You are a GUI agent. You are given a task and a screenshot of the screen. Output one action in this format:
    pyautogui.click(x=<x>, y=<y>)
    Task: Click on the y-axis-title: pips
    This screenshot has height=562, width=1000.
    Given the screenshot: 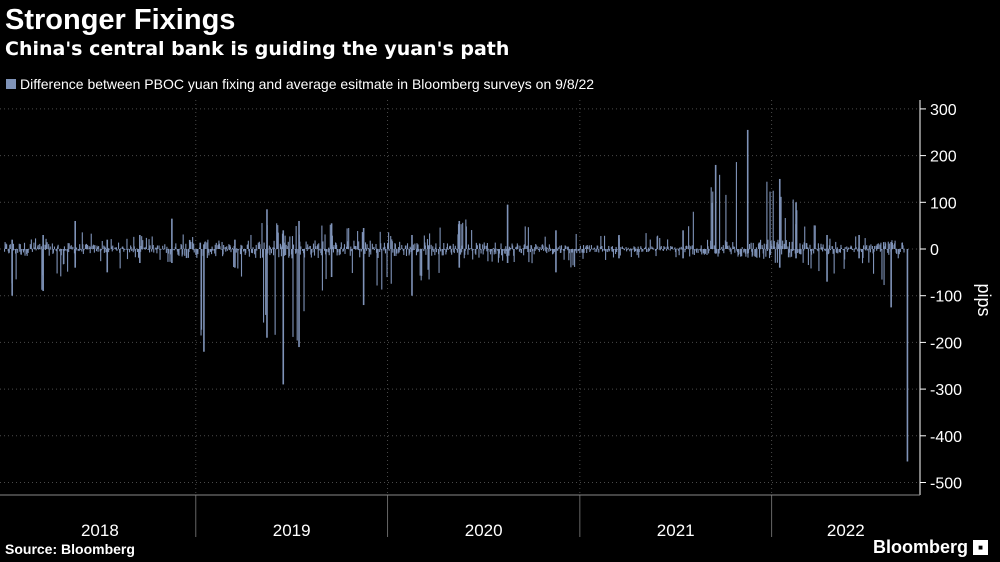 What is the action you would take?
    pyautogui.click(x=984, y=299)
    